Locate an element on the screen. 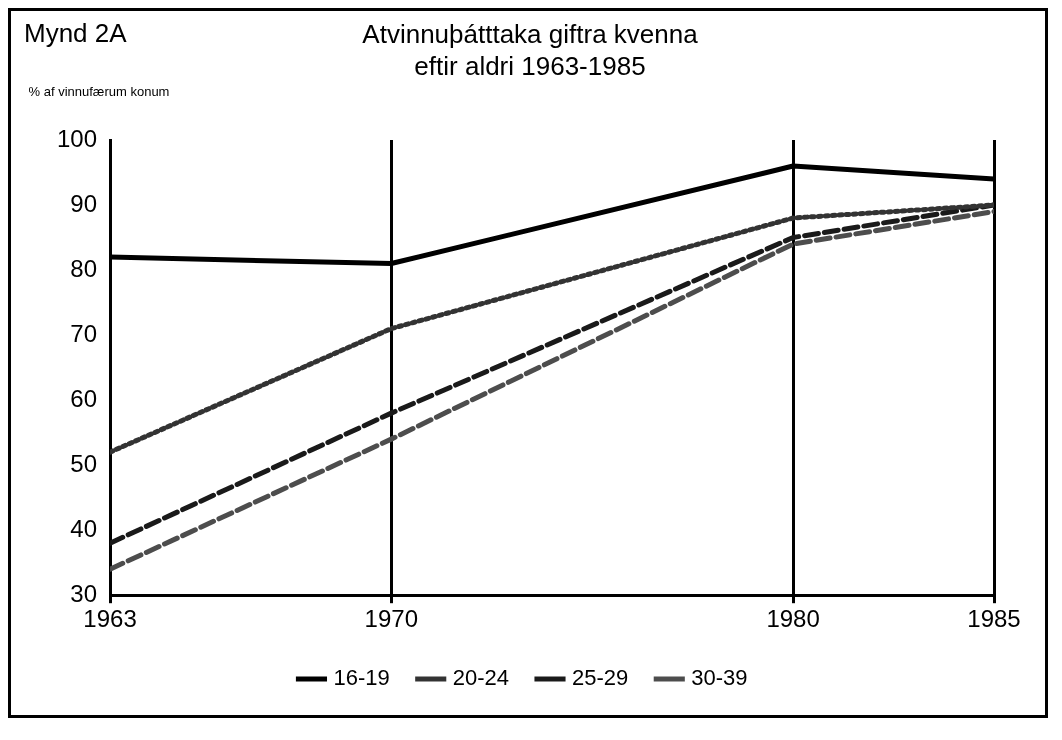 Image resolution: width=1062 pixels, height=740 pixels. text: Mynd 2A is located at coordinates (75, 33).